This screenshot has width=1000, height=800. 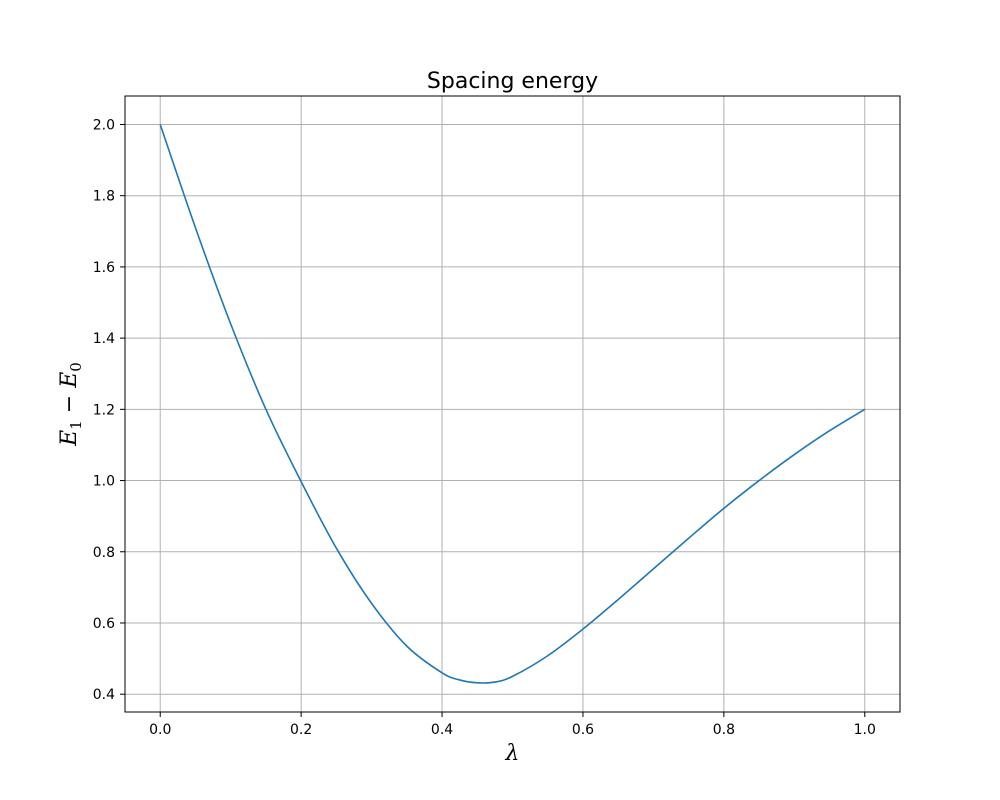 I want to click on x-tick-label: 0.4, so click(x=442, y=730).